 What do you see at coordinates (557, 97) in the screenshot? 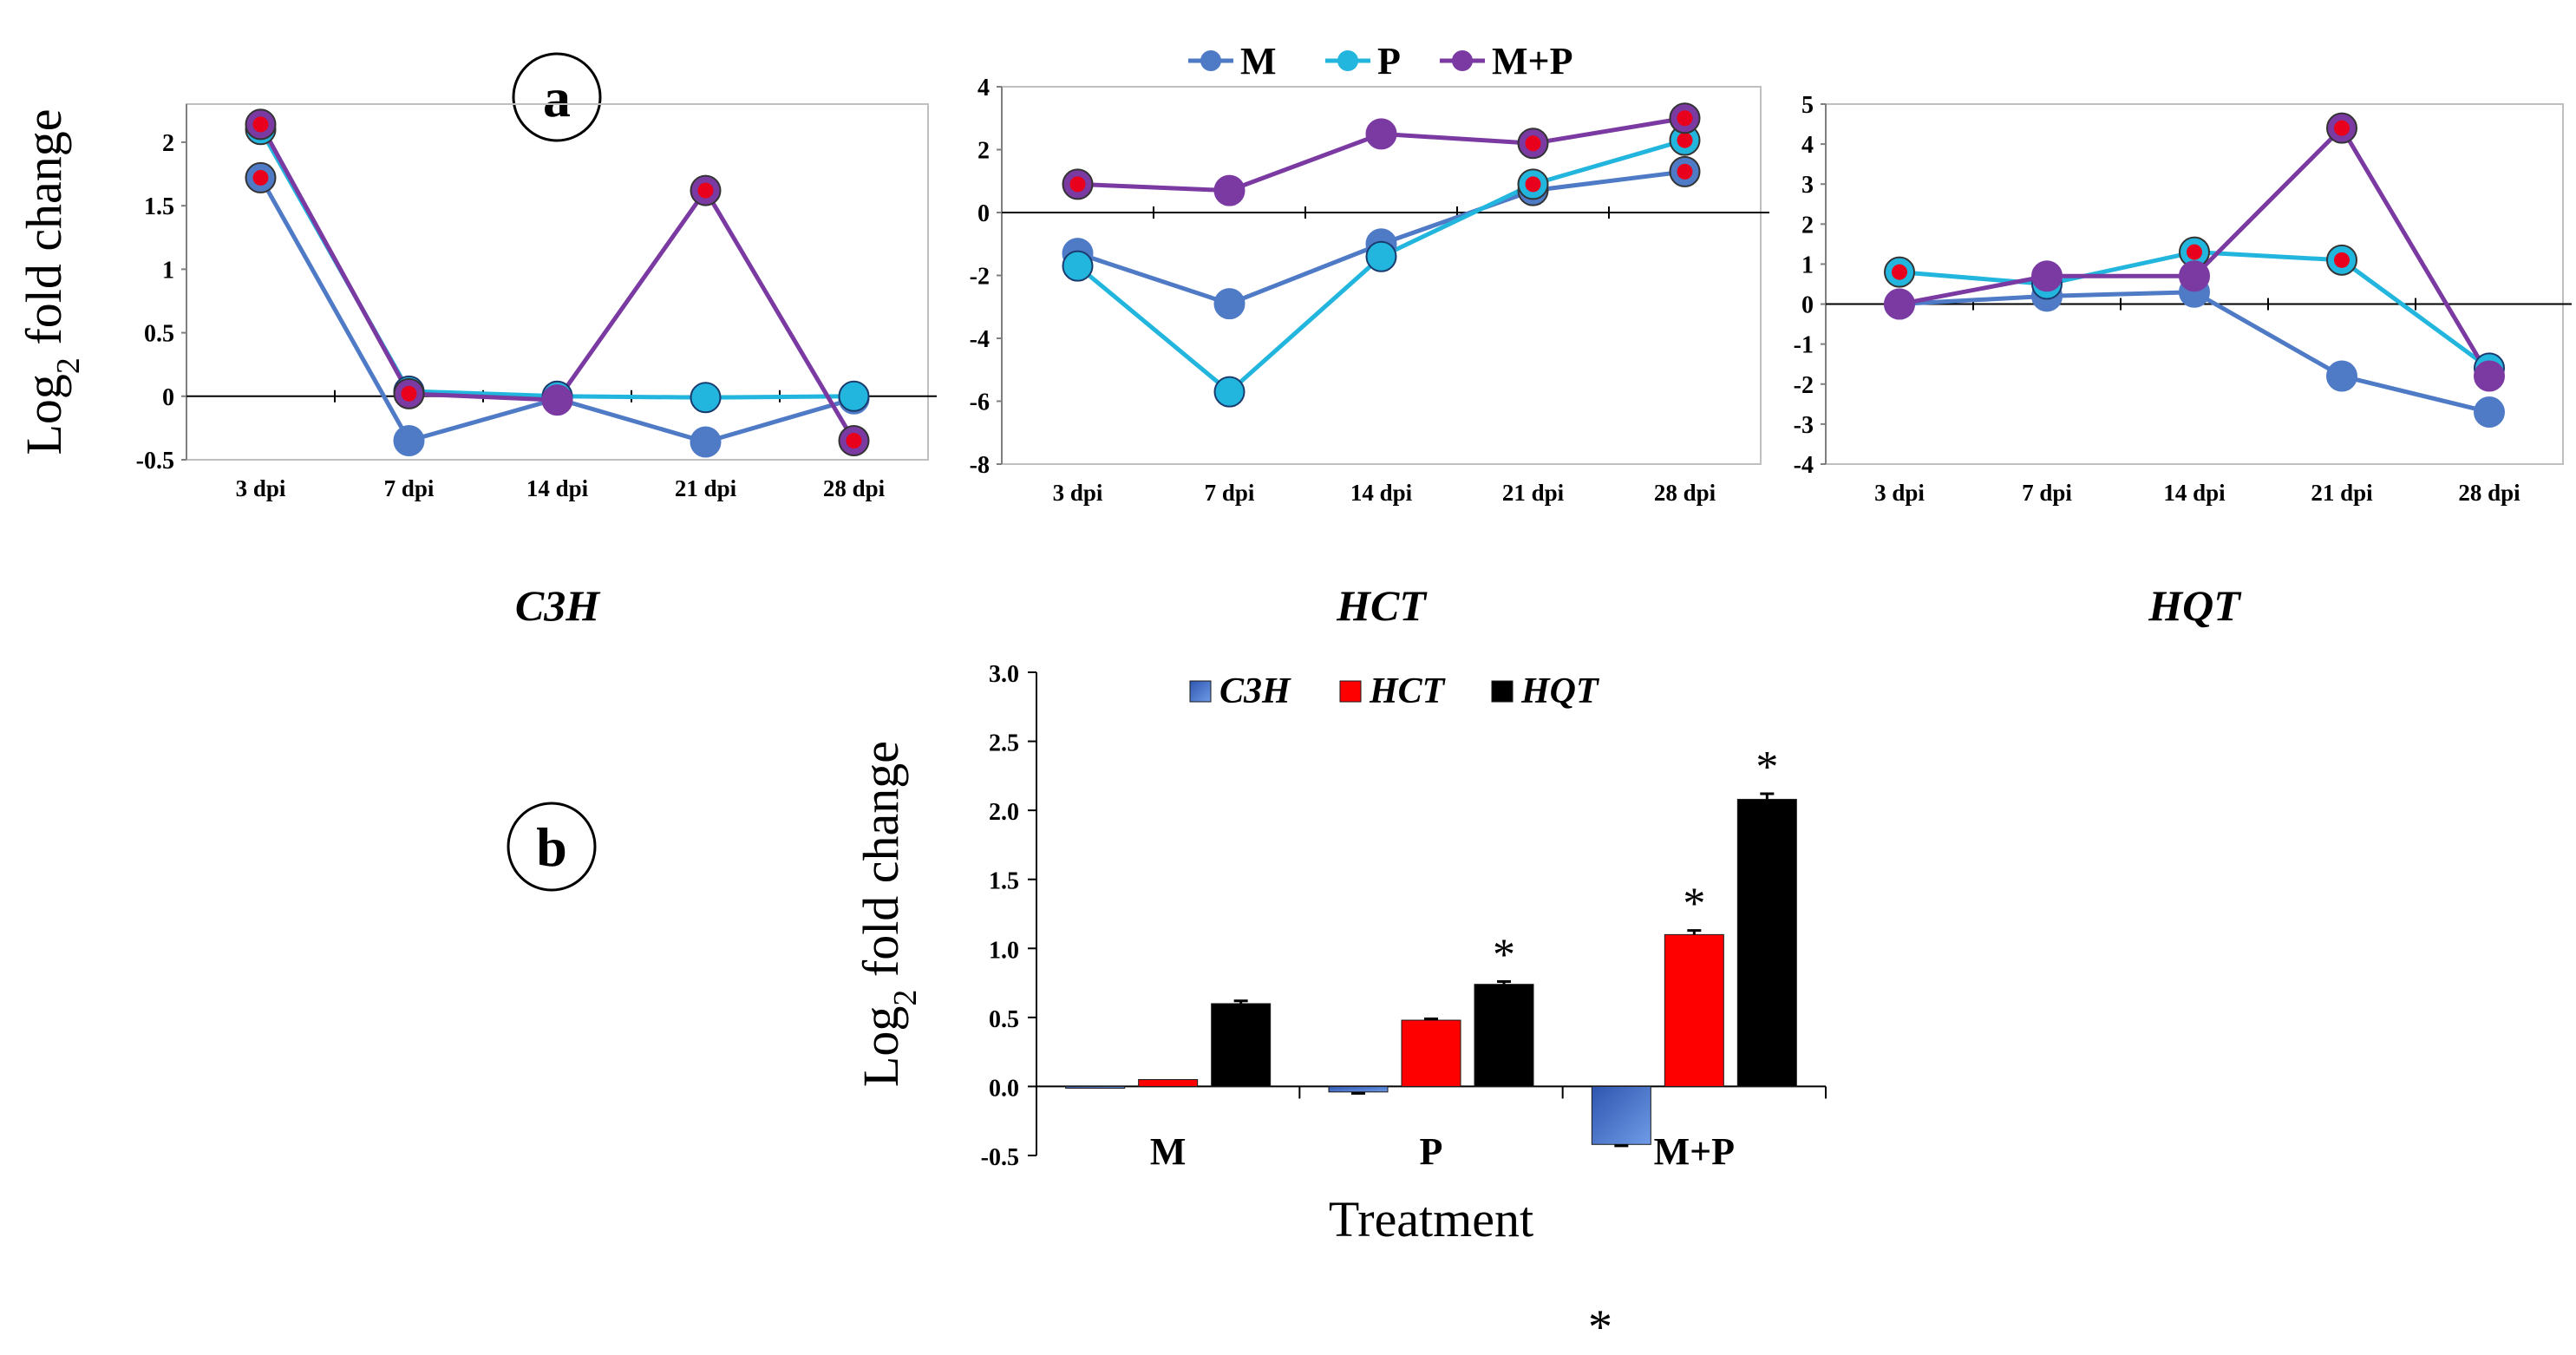
I see `panel-a-label: a` at bounding box center [557, 97].